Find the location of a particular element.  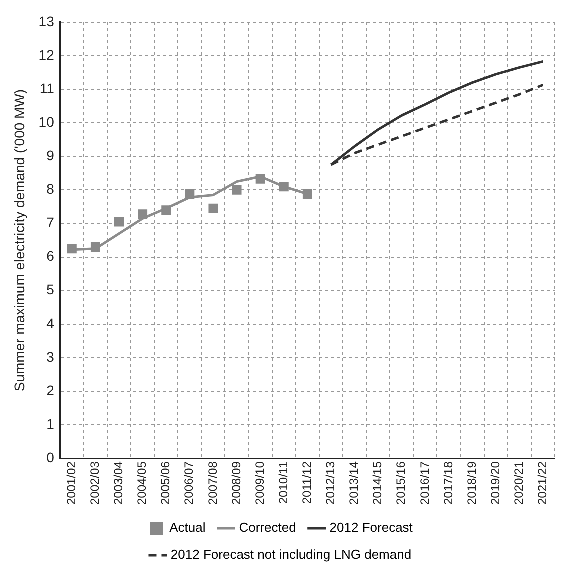

x-tick-label: 2010/11 is located at coordinates (283, 482).